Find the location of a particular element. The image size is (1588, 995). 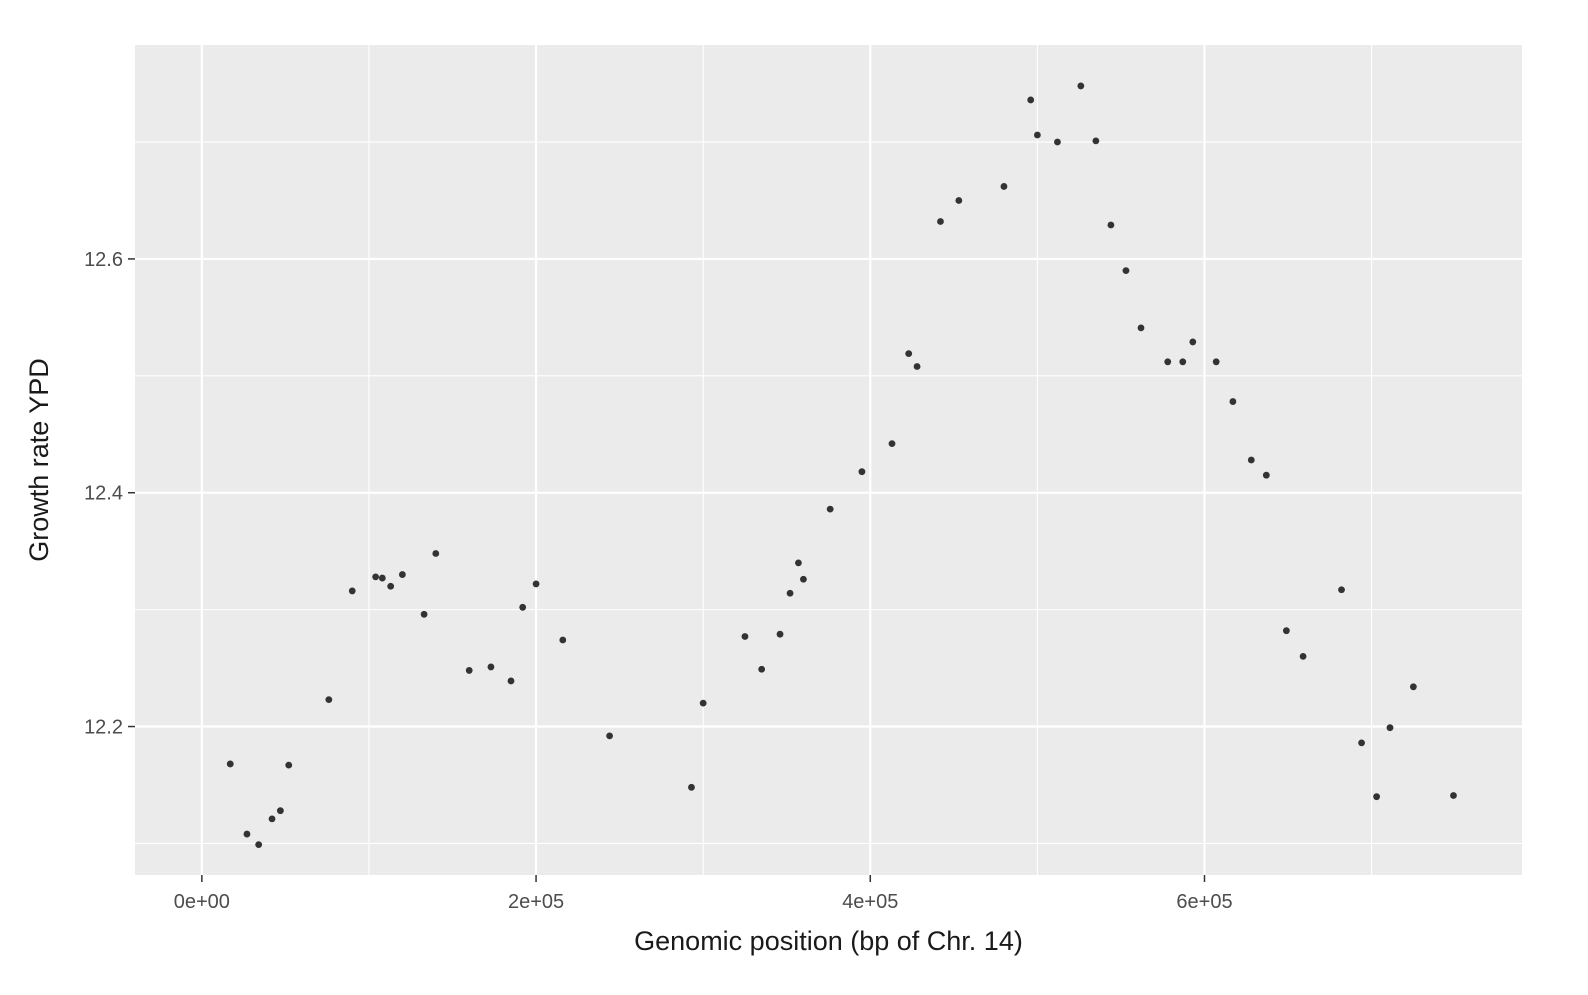

y-tick-label: 12.4 is located at coordinates (103, 494).